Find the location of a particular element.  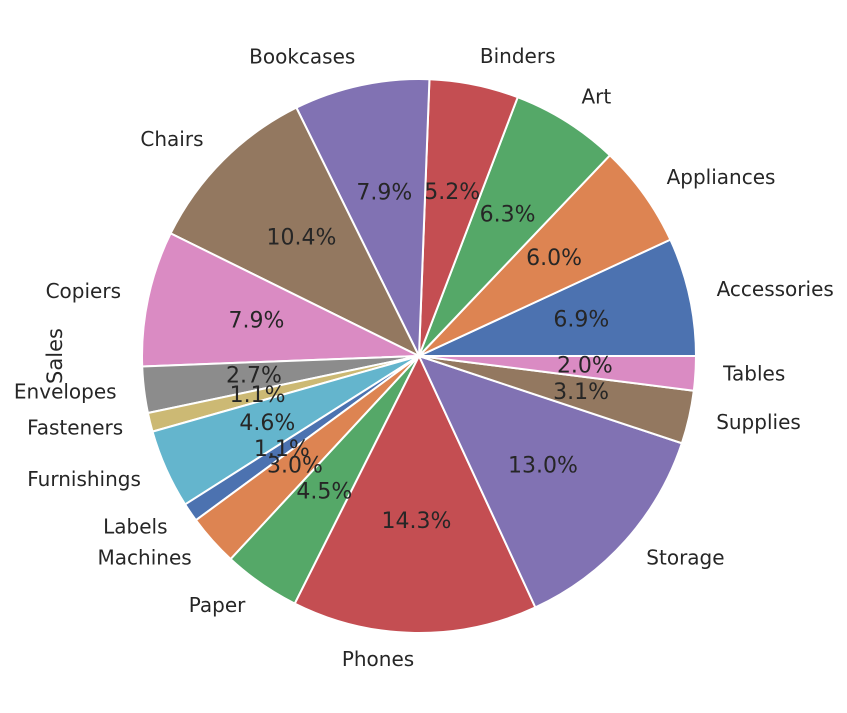

percent-label: 4.5% is located at coordinates (324, 492).